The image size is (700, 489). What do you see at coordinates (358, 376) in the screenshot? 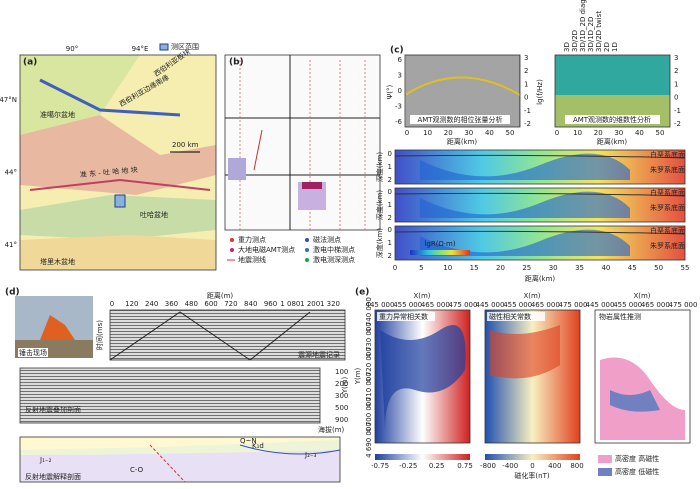
I see `y-label: Y(m)` at bounding box center [358, 376].